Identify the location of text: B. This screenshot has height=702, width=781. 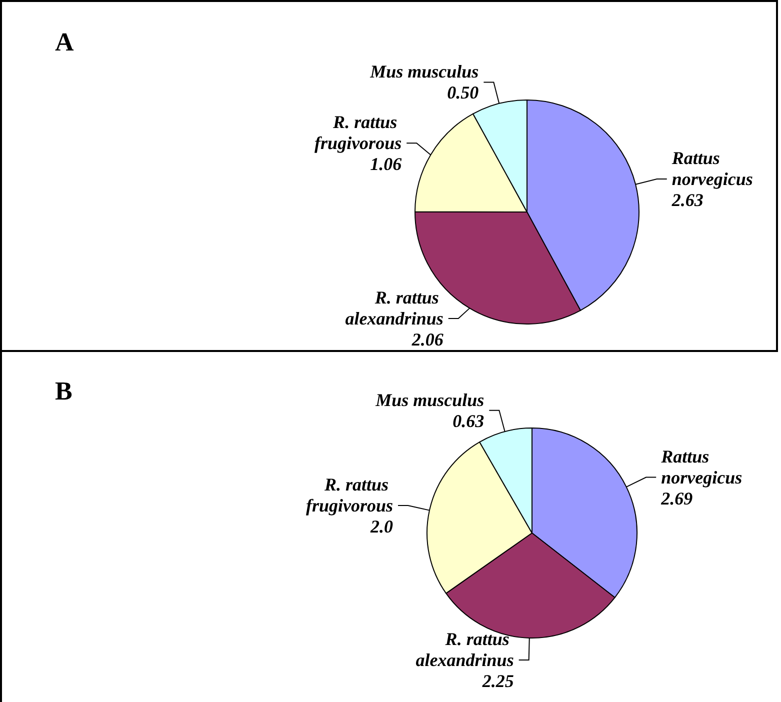
(63, 391).